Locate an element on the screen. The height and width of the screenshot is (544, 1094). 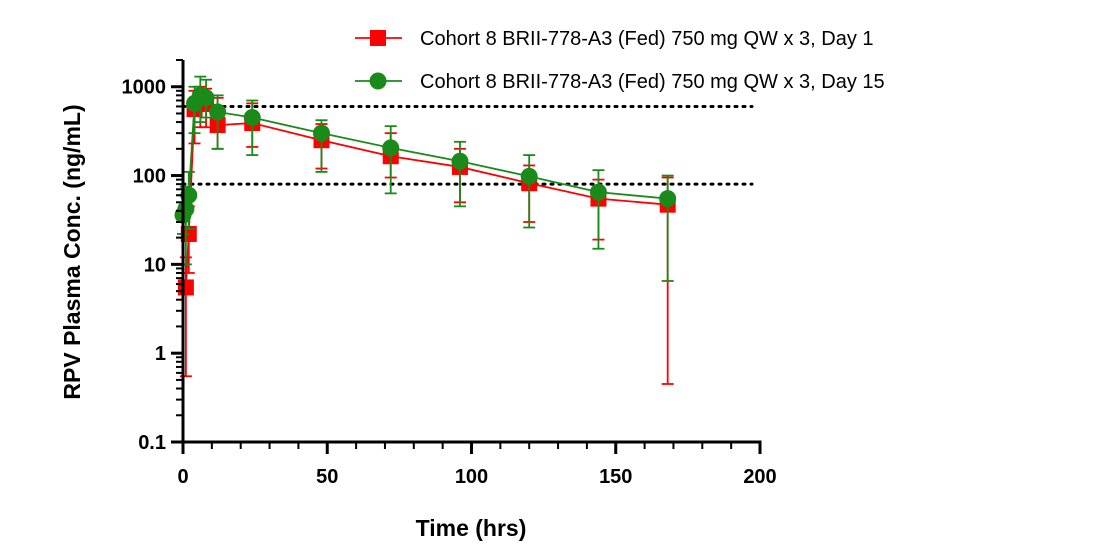
y-tick-label: 1 is located at coordinates (160, 354).